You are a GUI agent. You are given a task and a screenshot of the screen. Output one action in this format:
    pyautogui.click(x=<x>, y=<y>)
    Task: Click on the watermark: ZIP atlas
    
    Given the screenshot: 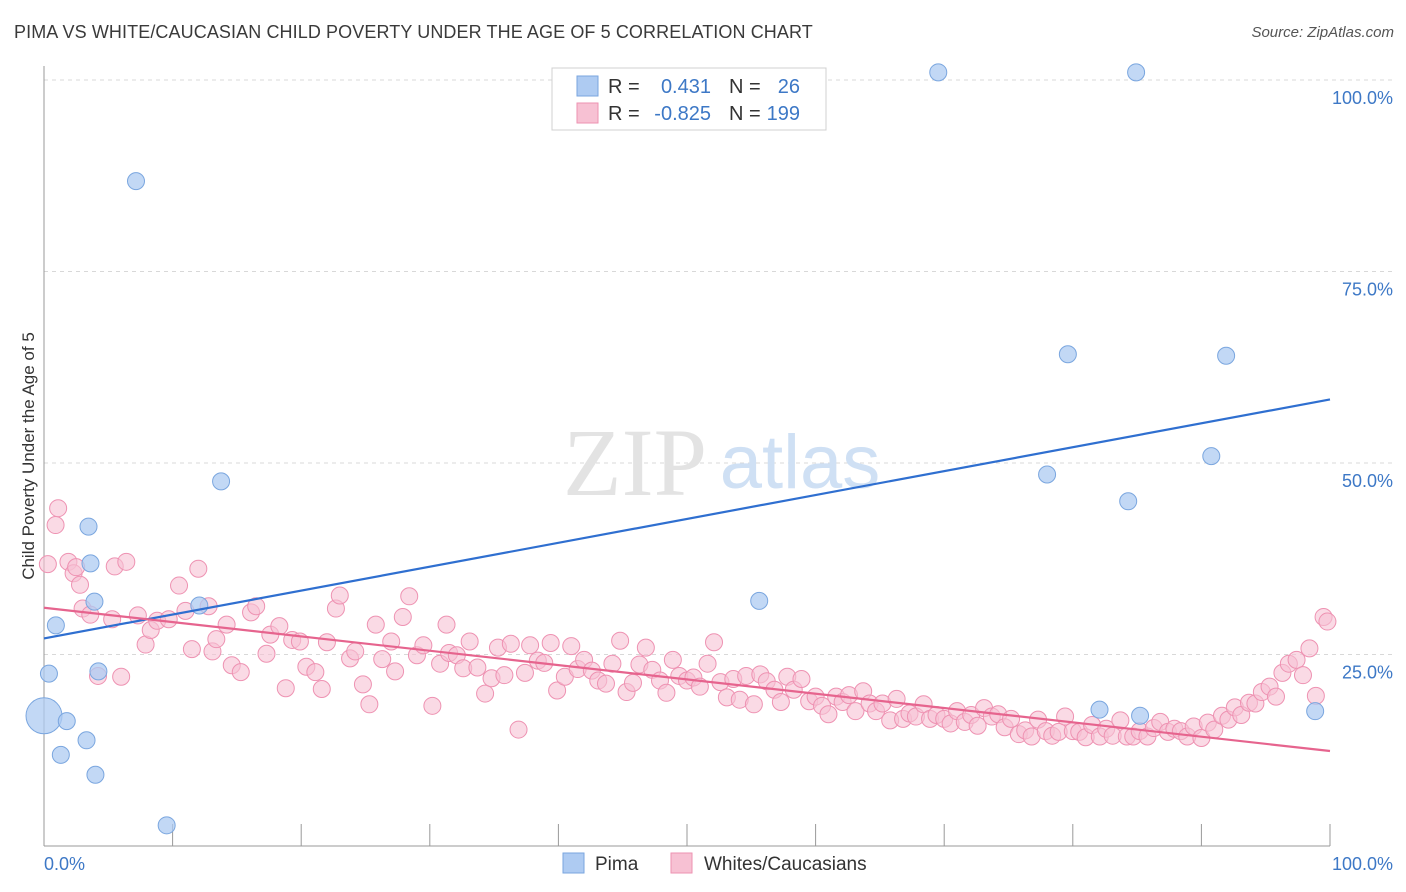 What is the action you would take?
    pyautogui.click(x=721, y=462)
    